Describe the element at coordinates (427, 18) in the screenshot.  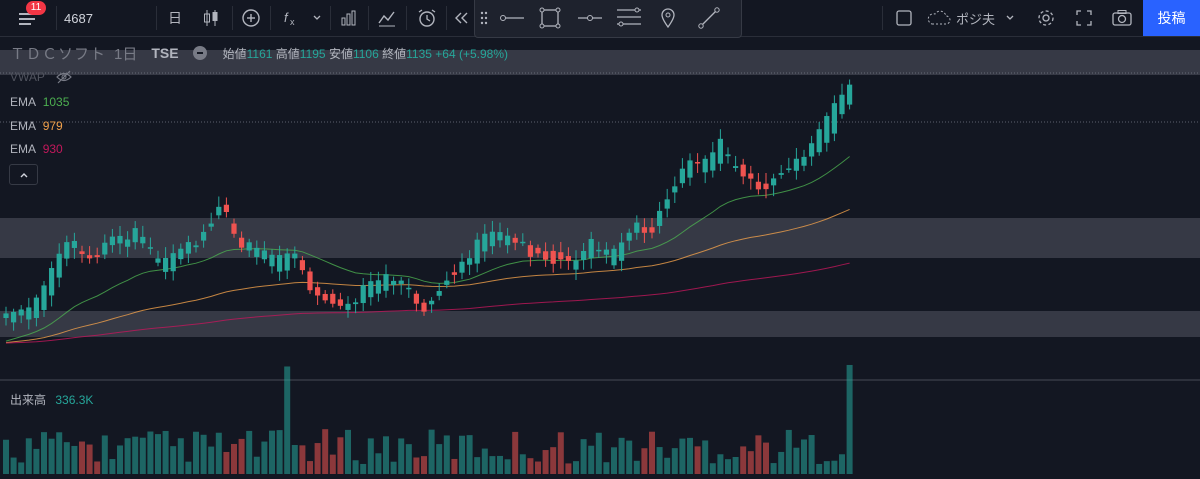
I see `alert-button` at that location.